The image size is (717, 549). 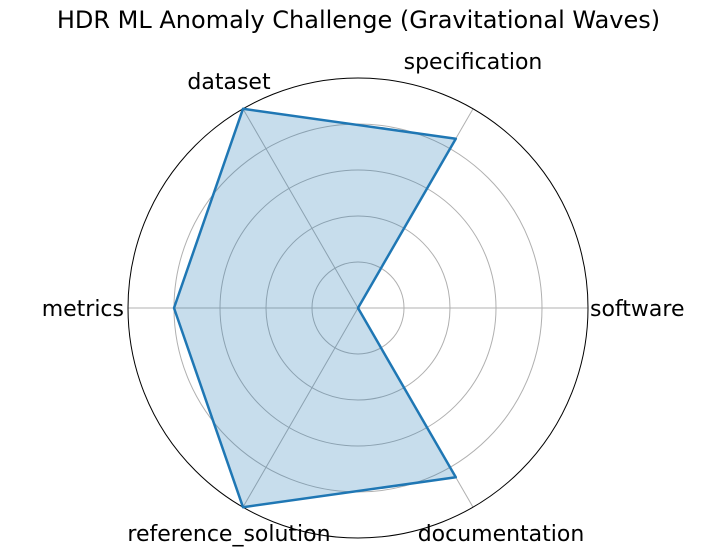 I want to click on axis-label-documentation: documentation, so click(x=501, y=534).